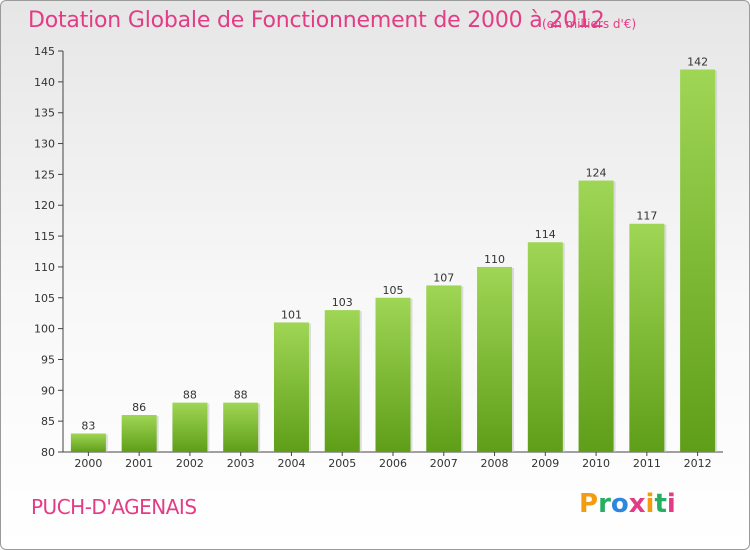 This screenshot has height=550, width=750. Describe the element at coordinates (139, 463) in the screenshot. I see `x-tick-label: 2001` at that location.